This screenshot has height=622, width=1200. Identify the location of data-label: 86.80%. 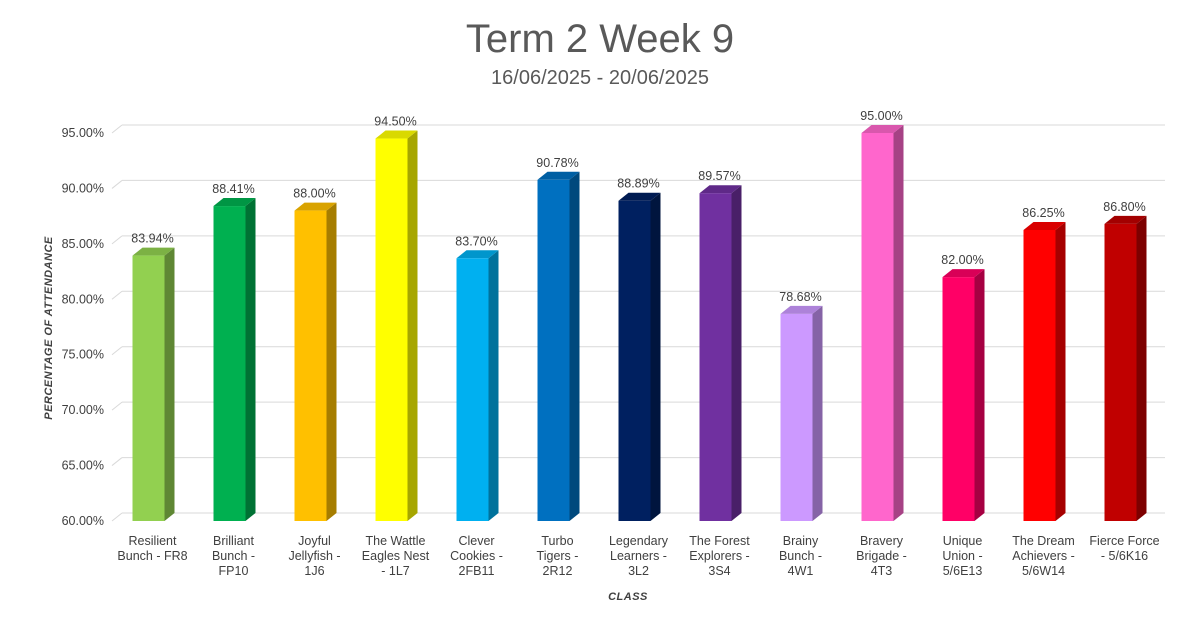
(1124, 207).